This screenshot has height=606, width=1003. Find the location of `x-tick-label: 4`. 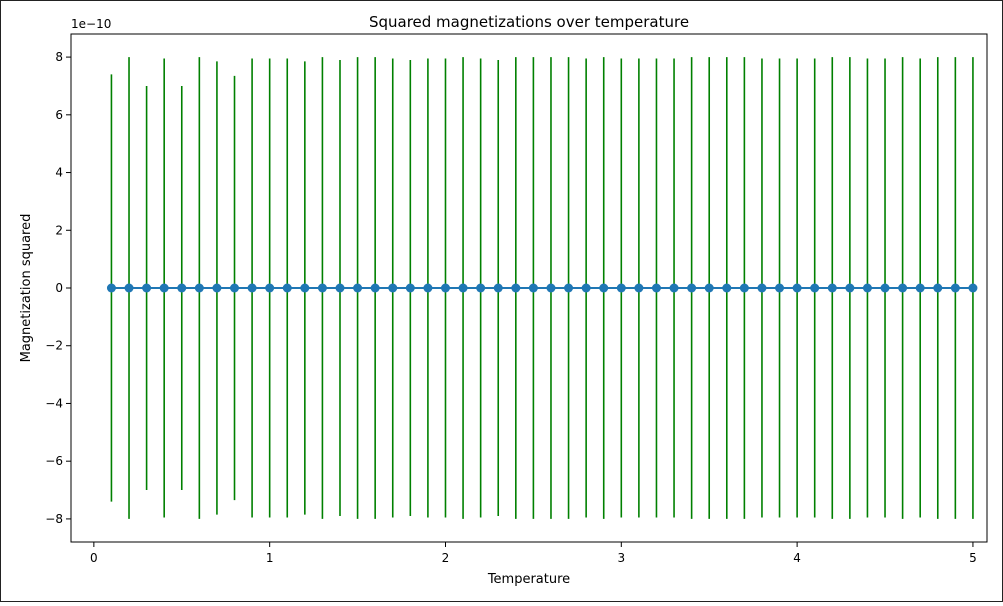

x-tick-label: 4 is located at coordinates (797, 558).